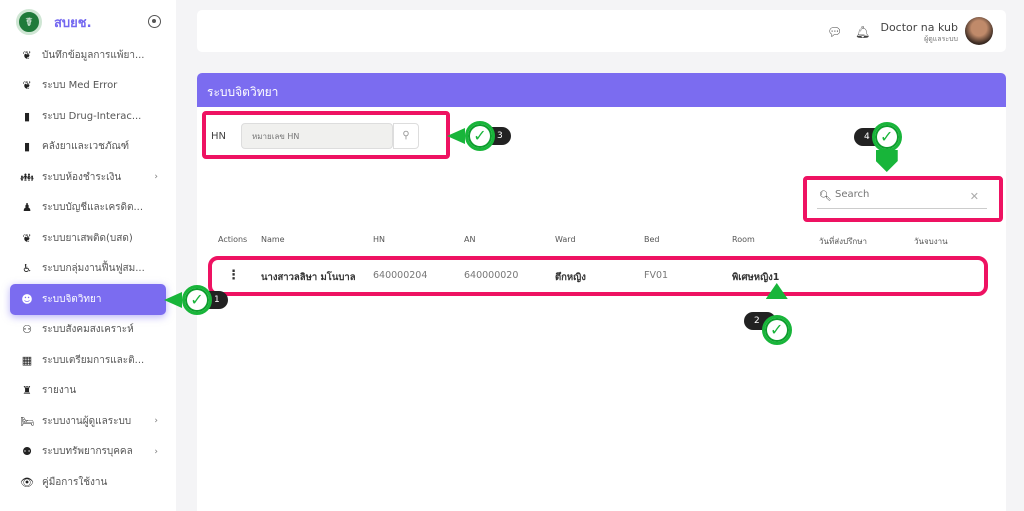 The height and width of the screenshot is (511, 1024). What do you see at coordinates (470, 239) in the screenshot?
I see `column-header: AN` at bounding box center [470, 239].